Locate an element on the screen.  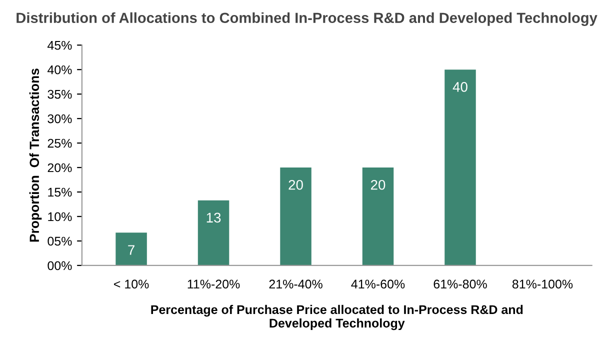
y-tick-label: 15% is located at coordinates (60, 192).